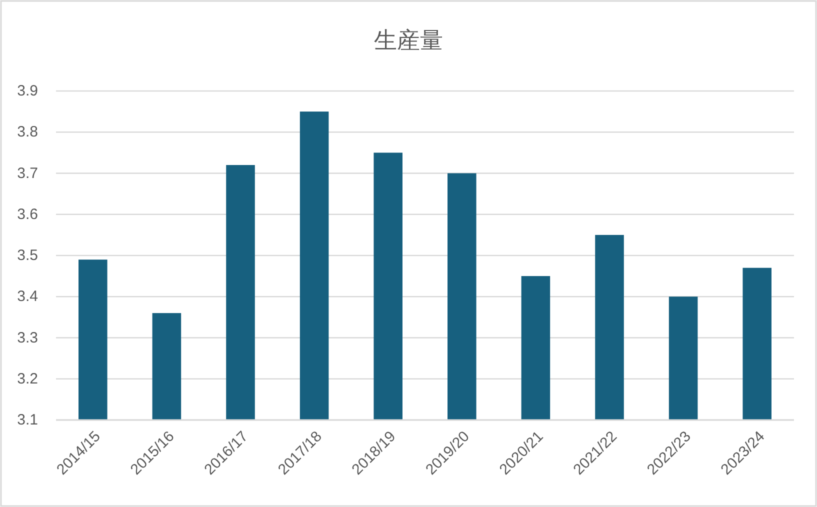 The image size is (817, 507). I want to click on ytick: 3.9, so click(27, 91).